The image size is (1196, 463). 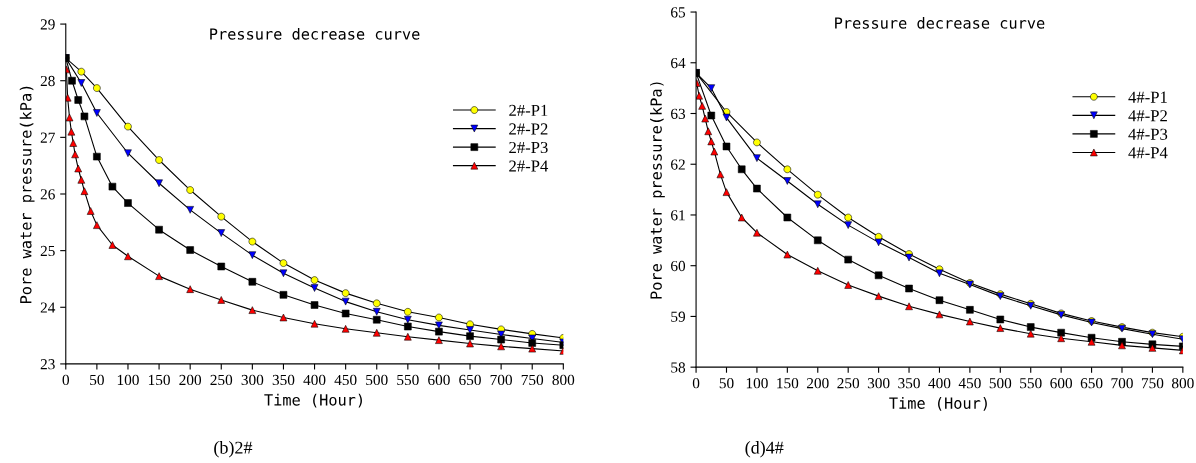 What do you see at coordinates (1147, 116) in the screenshot?
I see `legend-label: 4#-P2` at bounding box center [1147, 116].